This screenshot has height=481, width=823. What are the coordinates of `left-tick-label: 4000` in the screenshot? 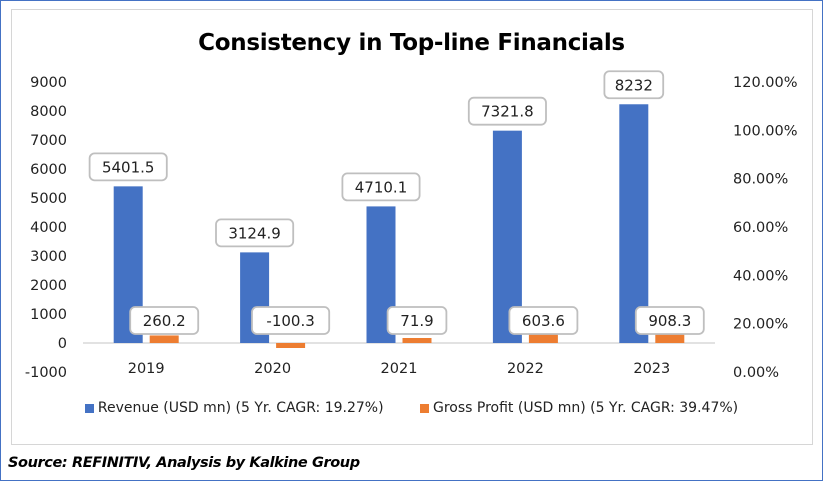 It's located at (48, 228).